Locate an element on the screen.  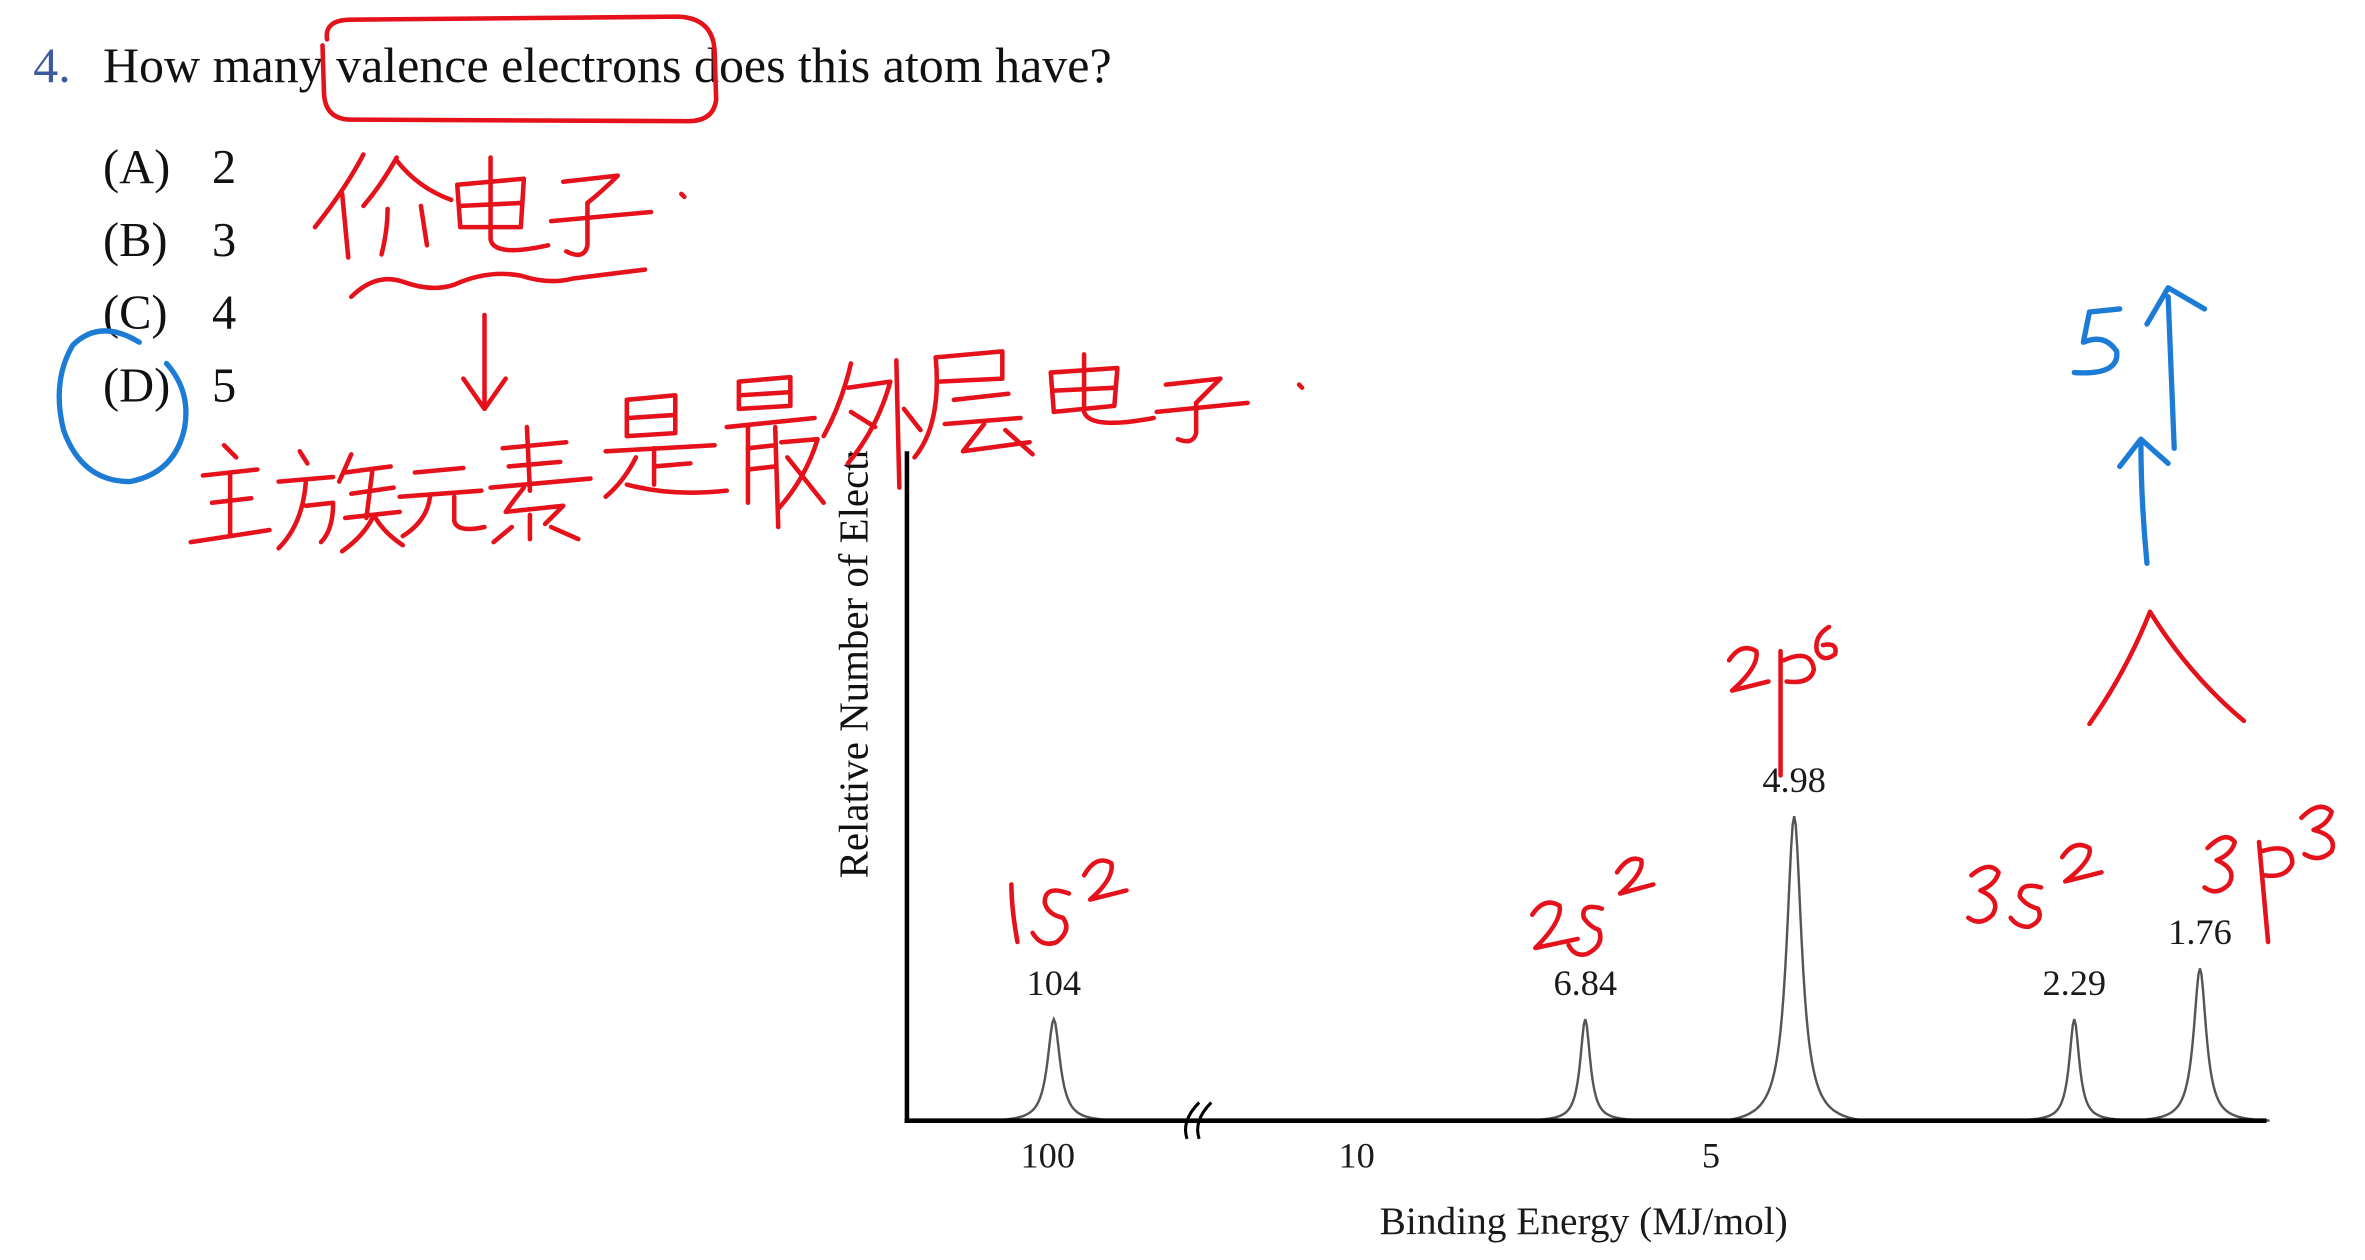
option-value: 3 is located at coordinates (224, 239).